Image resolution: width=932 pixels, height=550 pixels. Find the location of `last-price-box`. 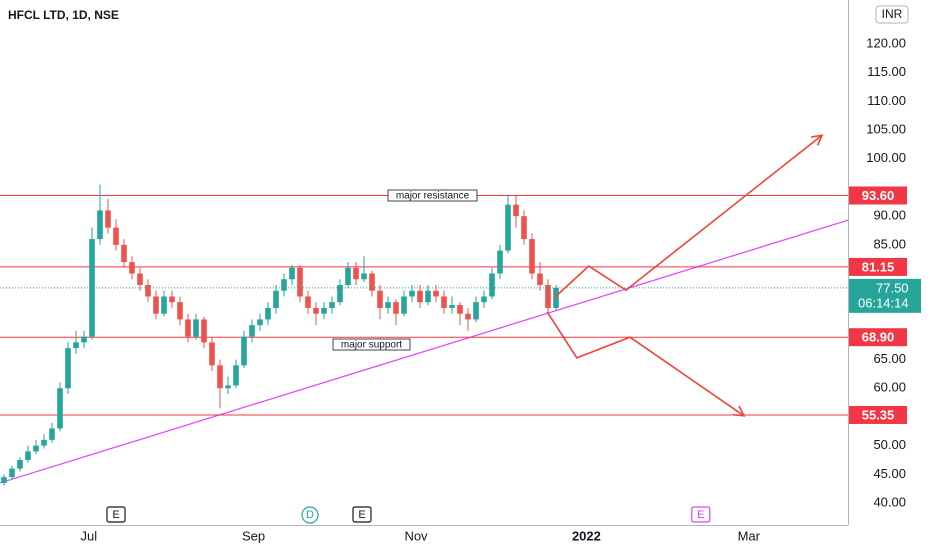

last-price-box is located at coordinates (885, 295).